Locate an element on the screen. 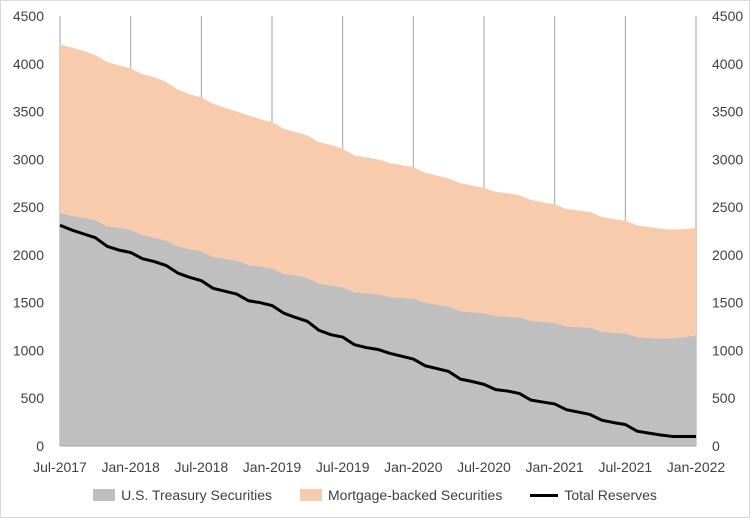 Image resolution: width=750 pixels, height=518 pixels. y-tick-label-right: 1000 is located at coordinates (727, 350).